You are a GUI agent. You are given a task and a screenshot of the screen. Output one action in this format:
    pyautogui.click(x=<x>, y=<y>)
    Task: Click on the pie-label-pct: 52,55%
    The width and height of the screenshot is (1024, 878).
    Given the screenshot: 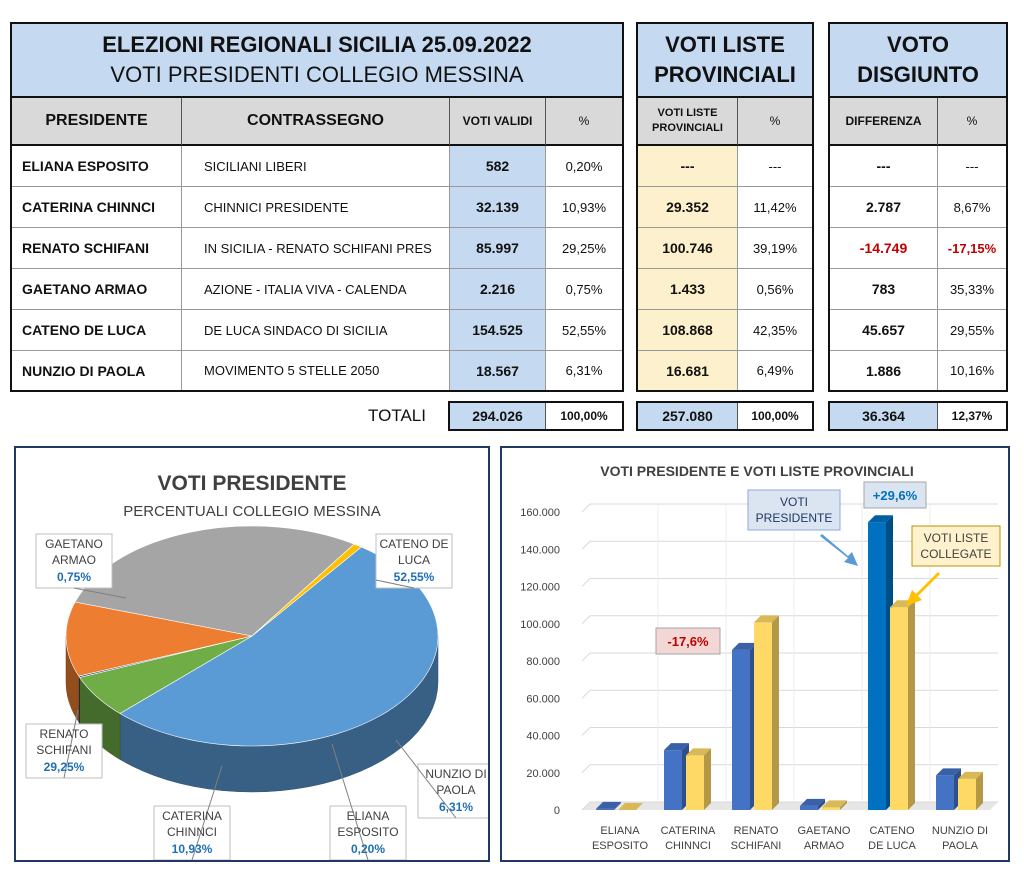 What is the action you would take?
    pyautogui.click(x=414, y=577)
    